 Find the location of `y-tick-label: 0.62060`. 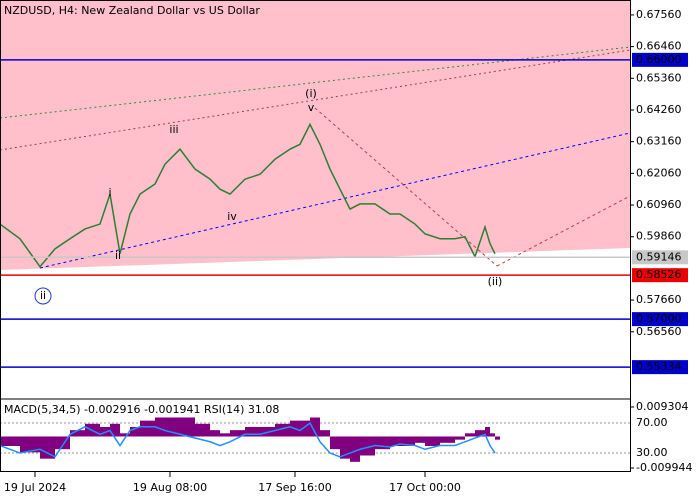

y-tick-label: 0.62060 is located at coordinates (659, 172).